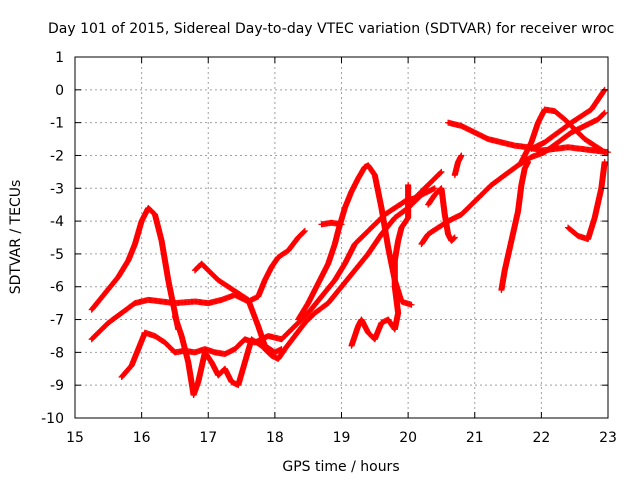 This screenshot has width=640, height=480. Describe the element at coordinates (340, 467) in the screenshot. I see `x-axis-label: GPS time / hours` at that location.